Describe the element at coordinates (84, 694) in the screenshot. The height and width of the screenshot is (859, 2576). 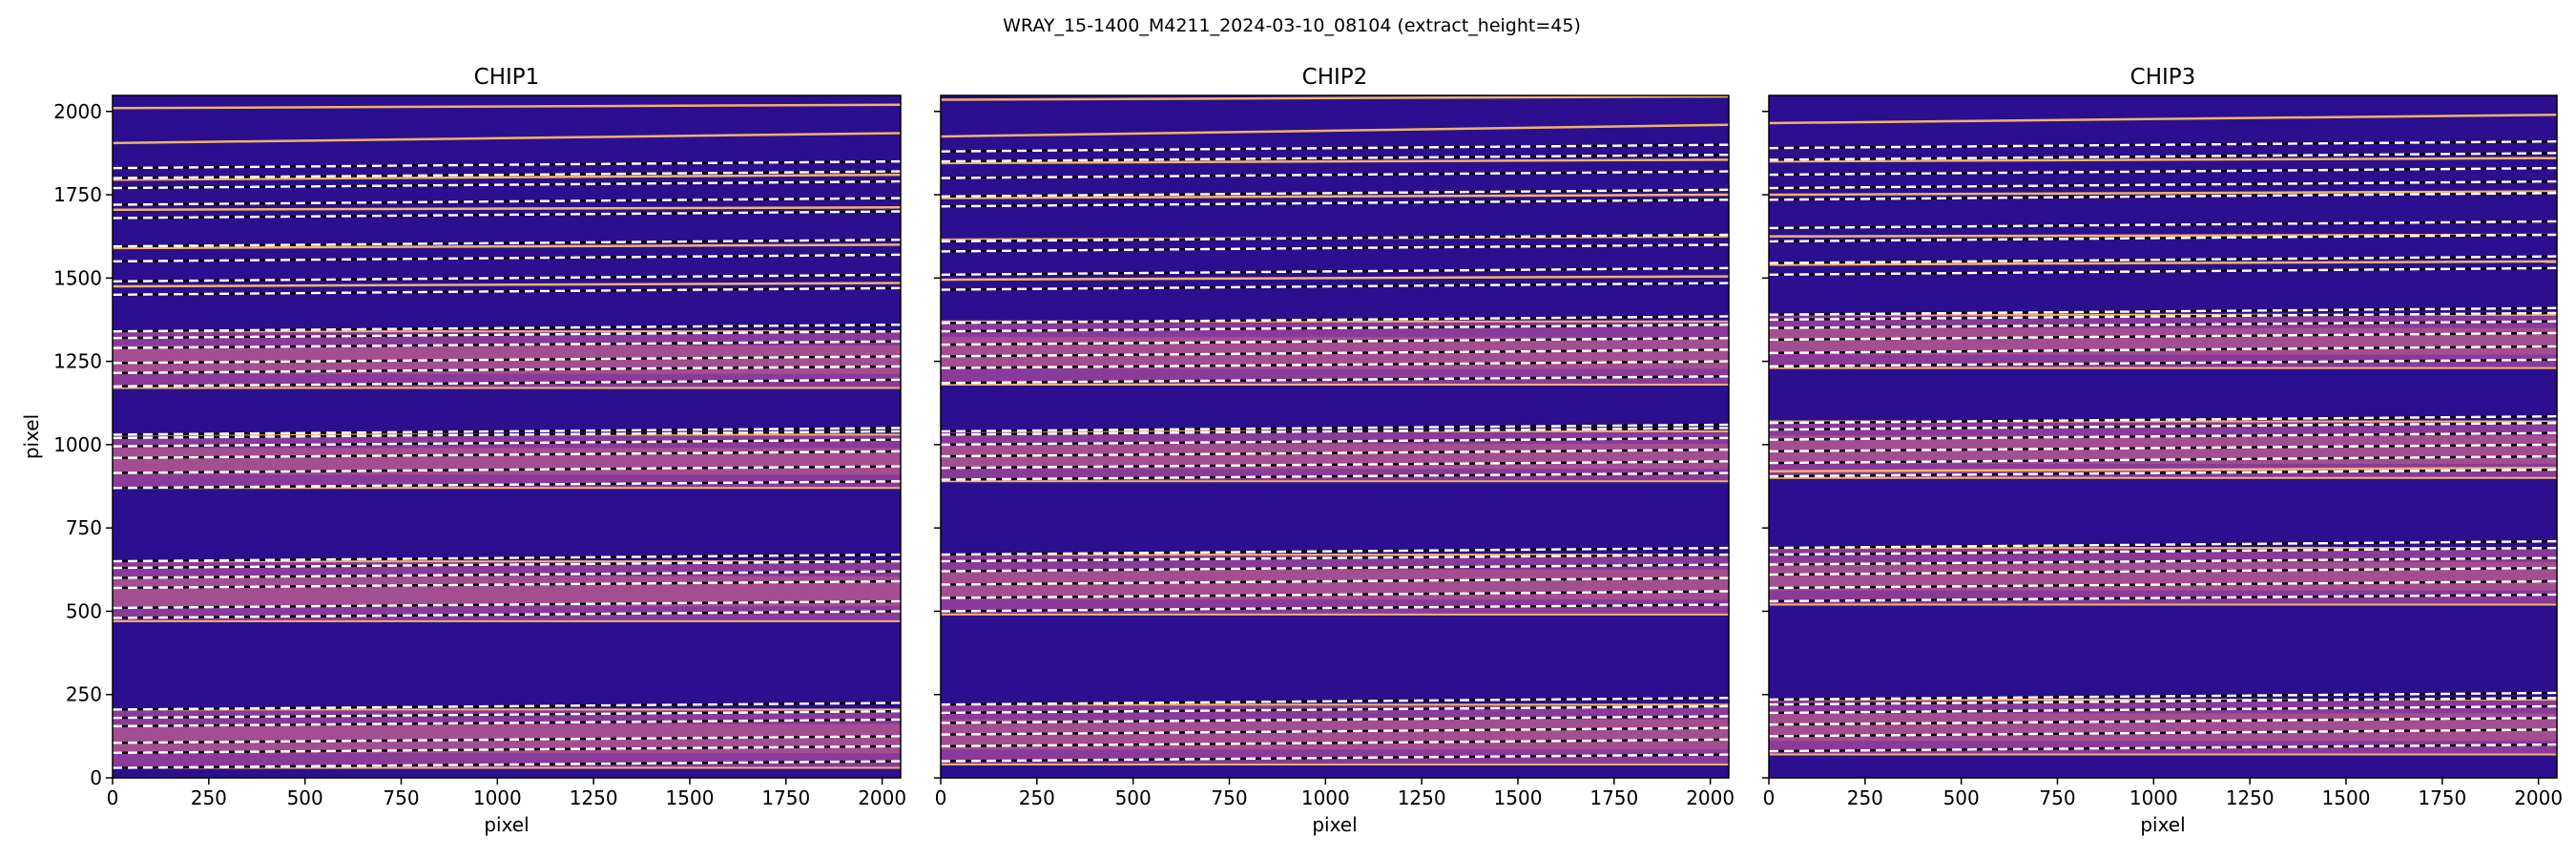
I see `y-tick-label: 250` at that location.